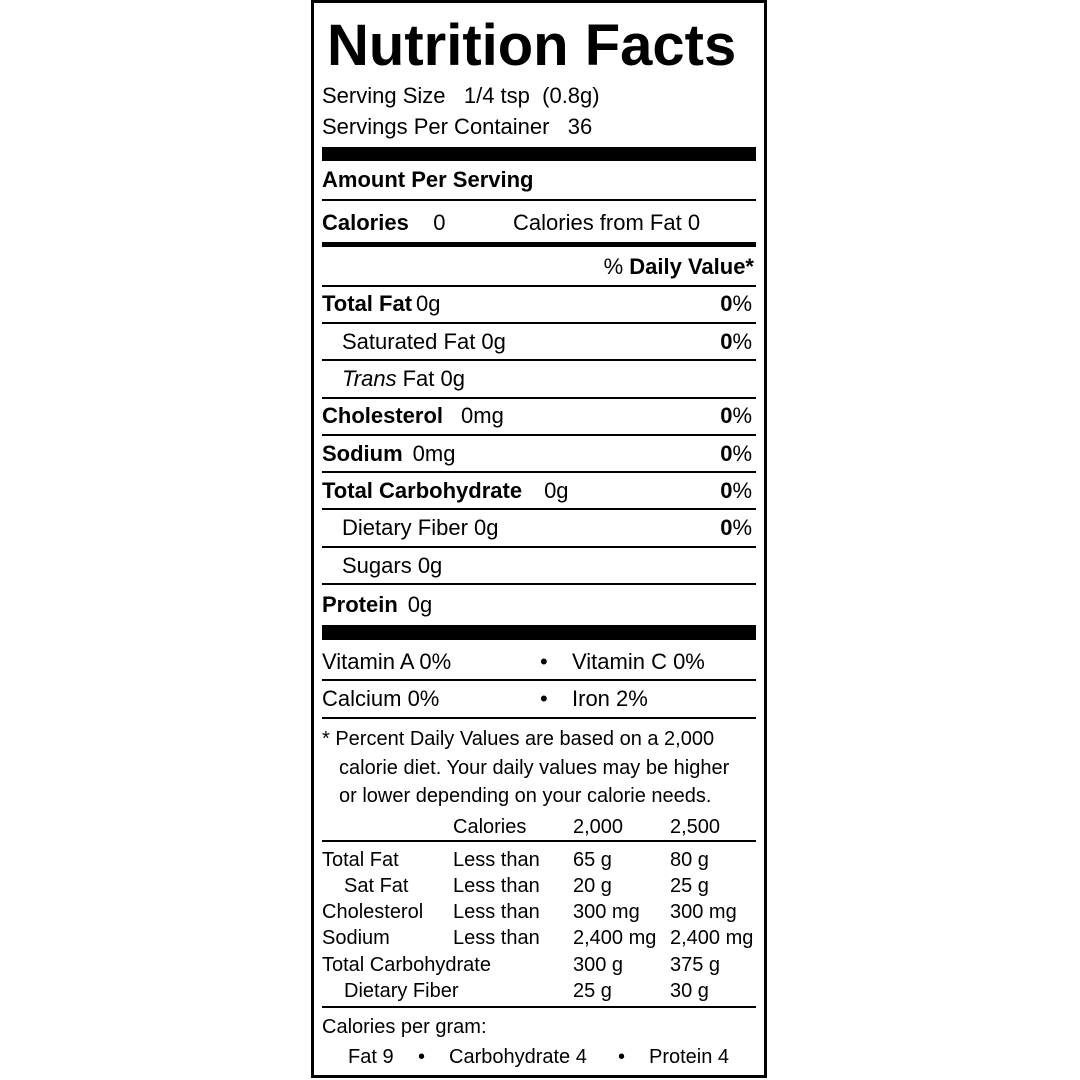 The image size is (1080, 1080). I want to click on nutrient-row: Dietary Fiber 0g 0%, so click(539, 528).